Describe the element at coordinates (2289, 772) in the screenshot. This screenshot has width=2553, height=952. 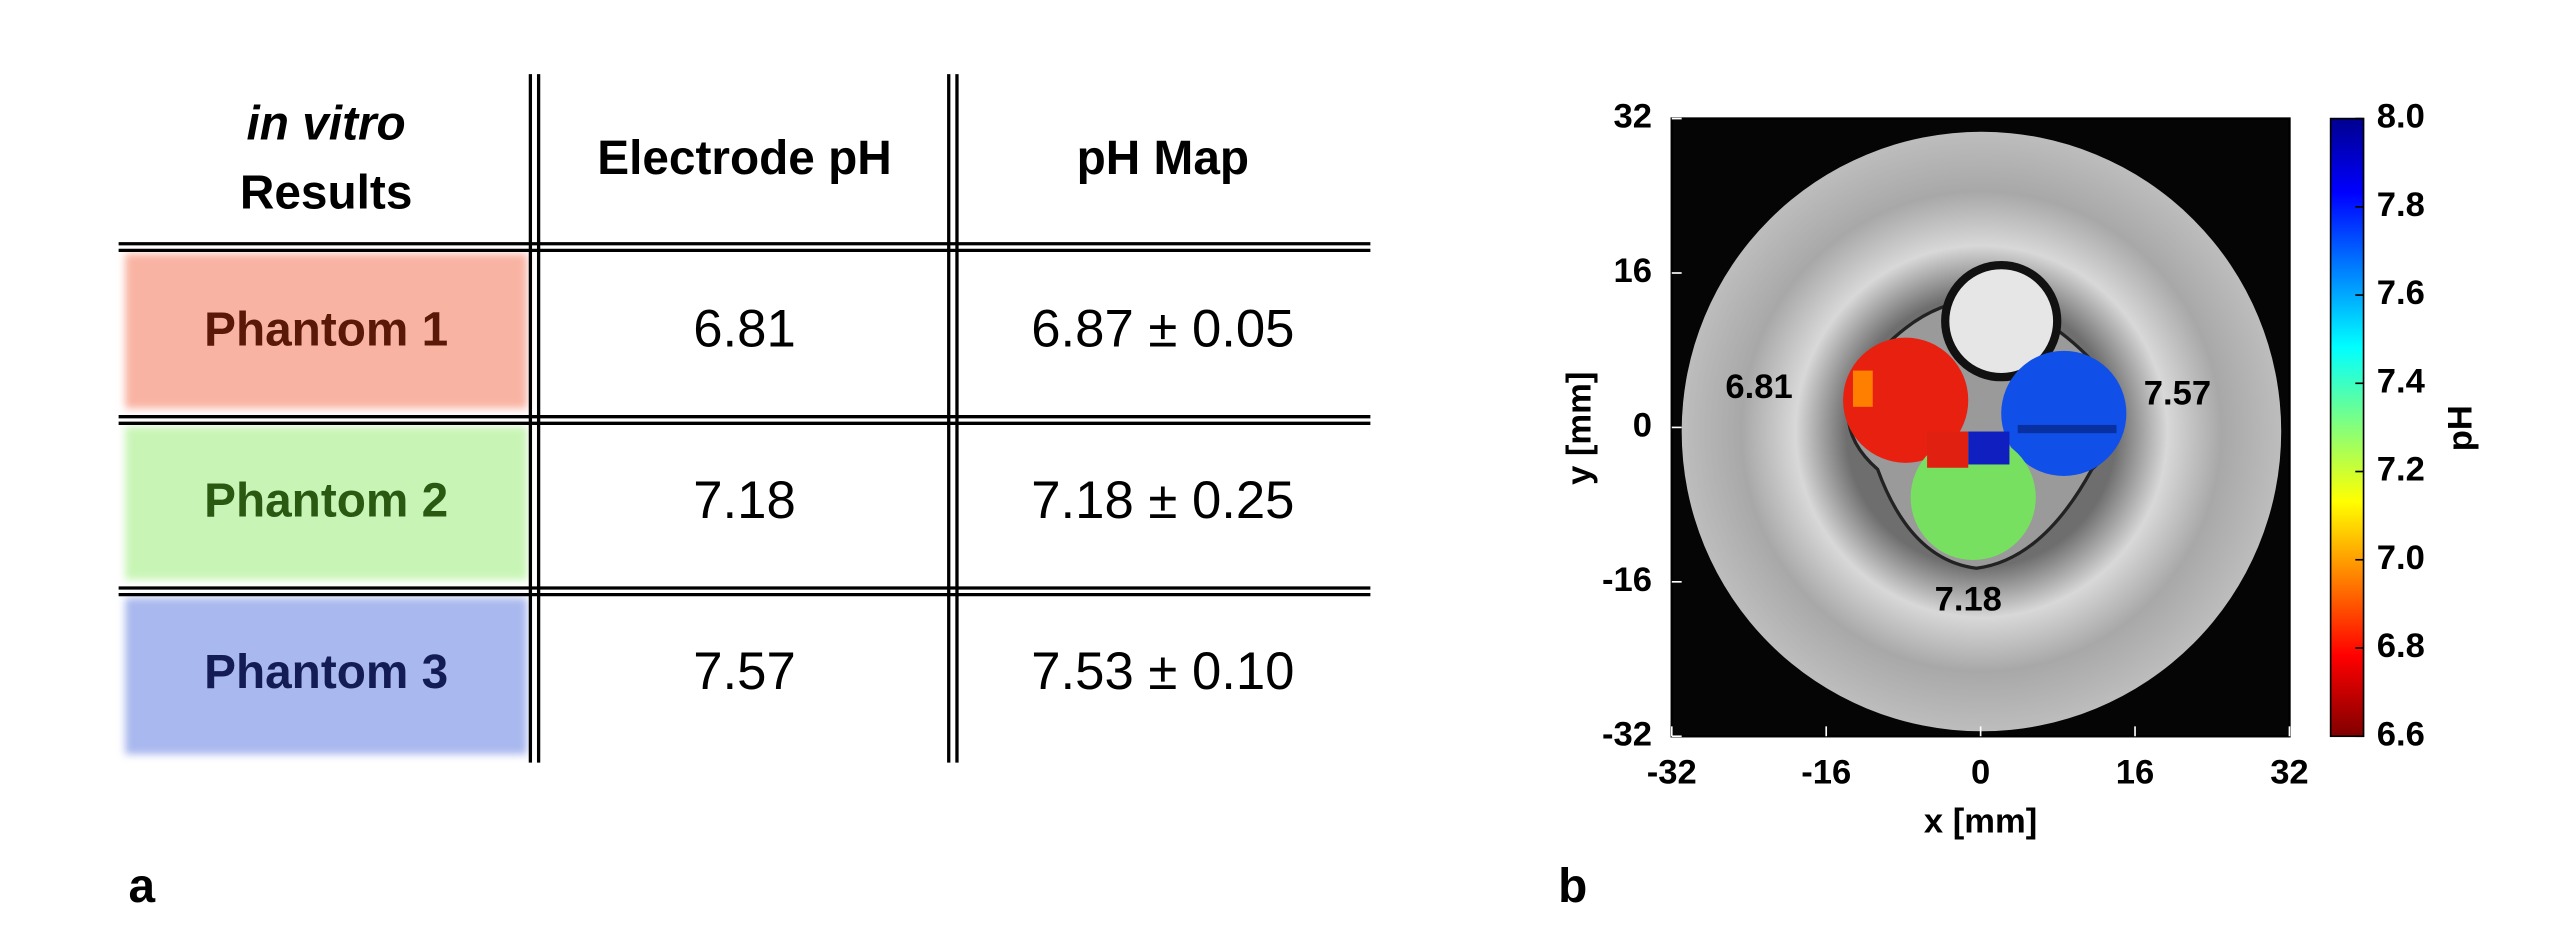
I see `x-tick-label: 32` at that location.